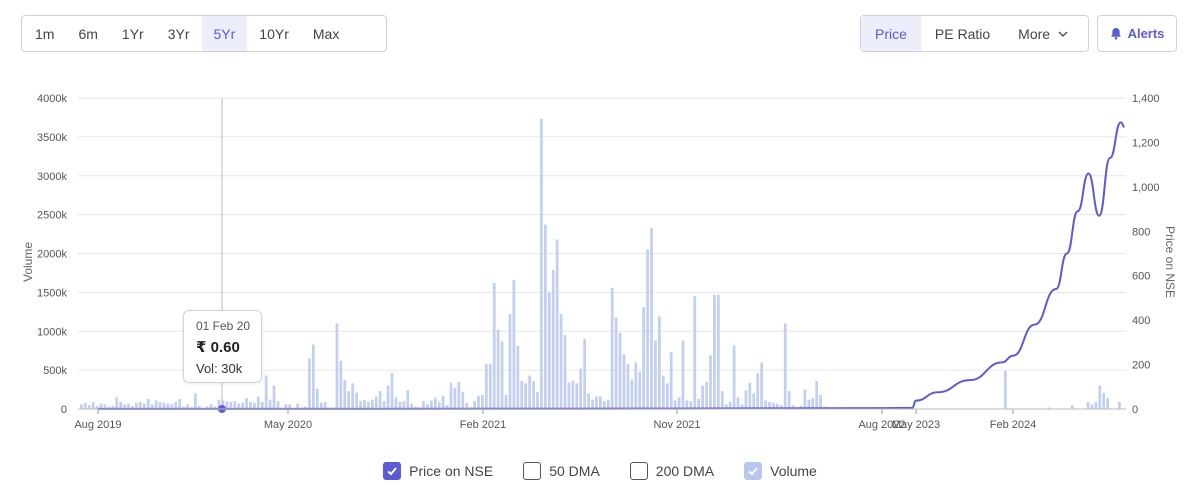 The width and height of the screenshot is (1200, 495). Describe the element at coordinates (561, 471) in the screenshot. I see `legend-50-dma: 50 DMA` at that location.